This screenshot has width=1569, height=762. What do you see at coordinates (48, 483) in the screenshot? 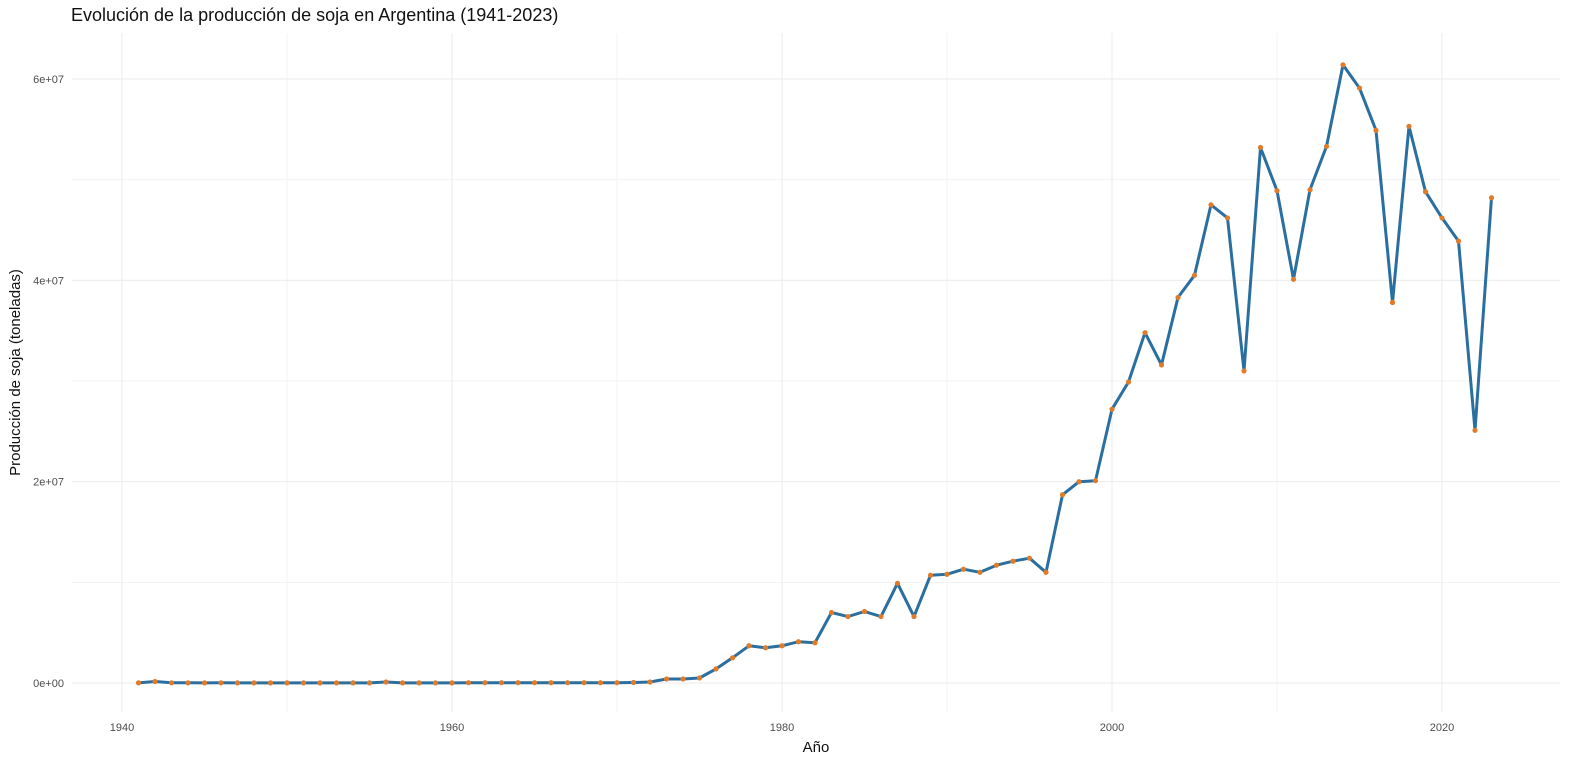
I see `y-tick-label: 2e+07` at bounding box center [48, 483].